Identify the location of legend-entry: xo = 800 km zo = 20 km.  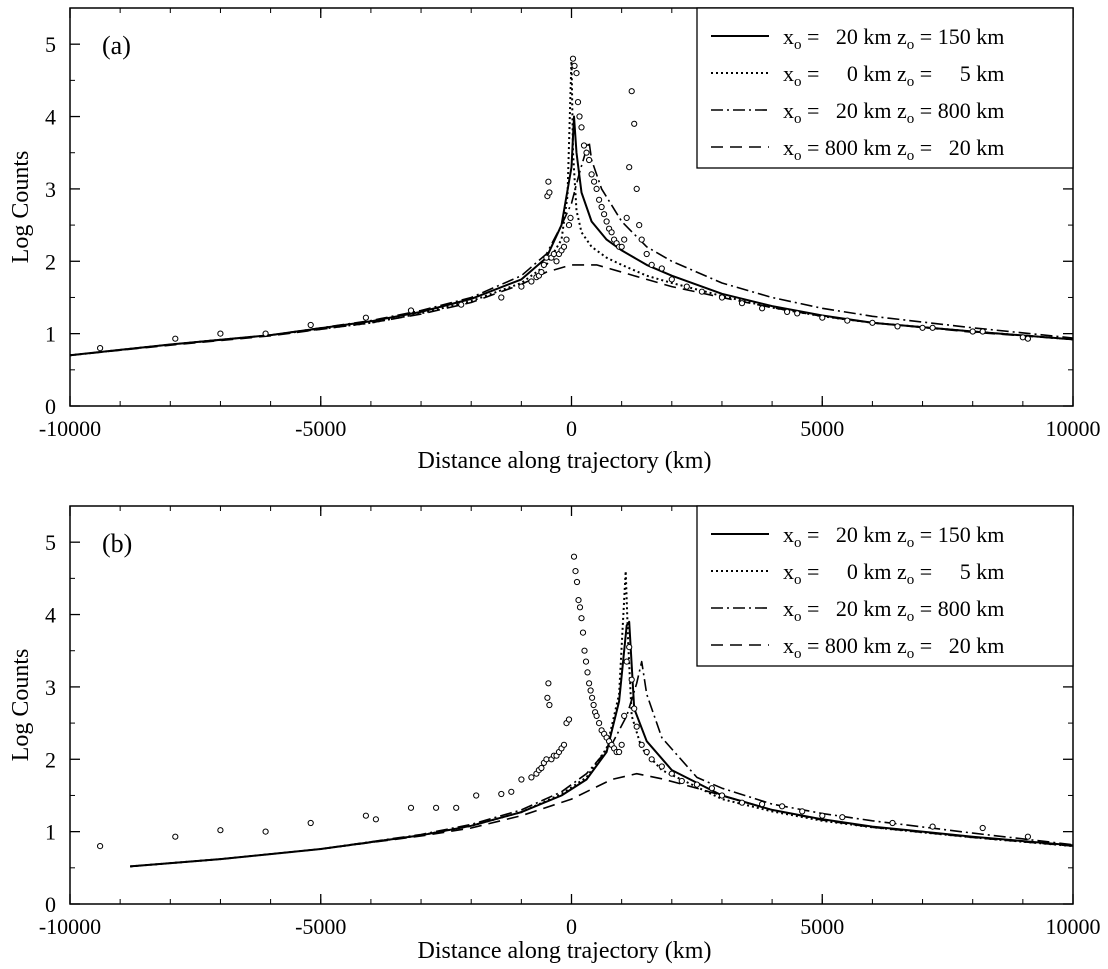
(893, 149).